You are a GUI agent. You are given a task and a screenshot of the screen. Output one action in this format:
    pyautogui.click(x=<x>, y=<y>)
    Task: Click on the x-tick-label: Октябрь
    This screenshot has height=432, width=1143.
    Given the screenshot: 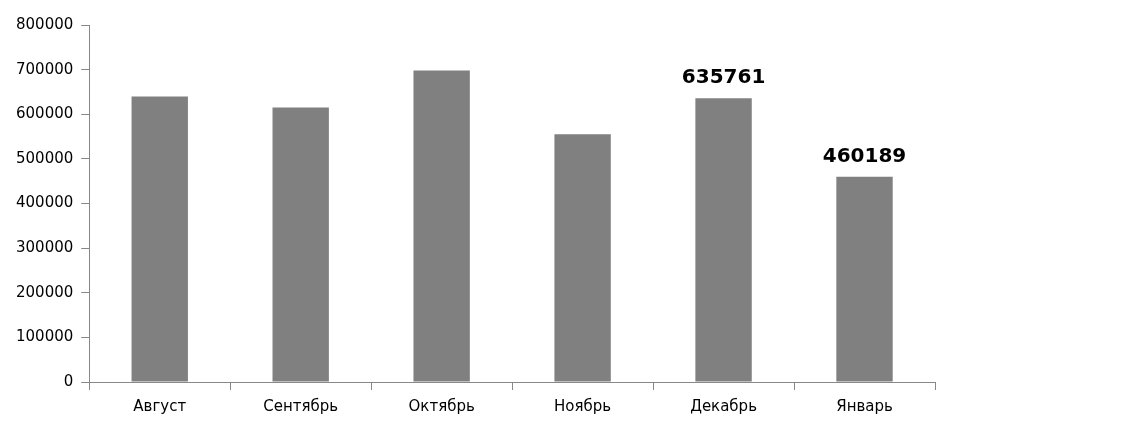 What is the action you would take?
    pyautogui.click(x=441, y=405)
    